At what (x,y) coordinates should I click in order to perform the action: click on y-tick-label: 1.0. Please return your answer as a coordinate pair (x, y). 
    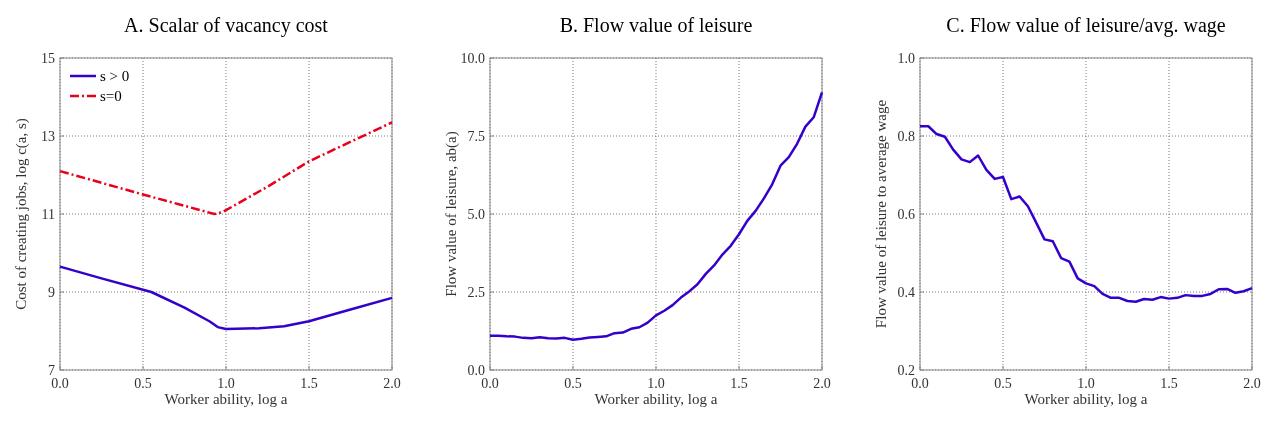
    Looking at the image, I should click on (906, 58).